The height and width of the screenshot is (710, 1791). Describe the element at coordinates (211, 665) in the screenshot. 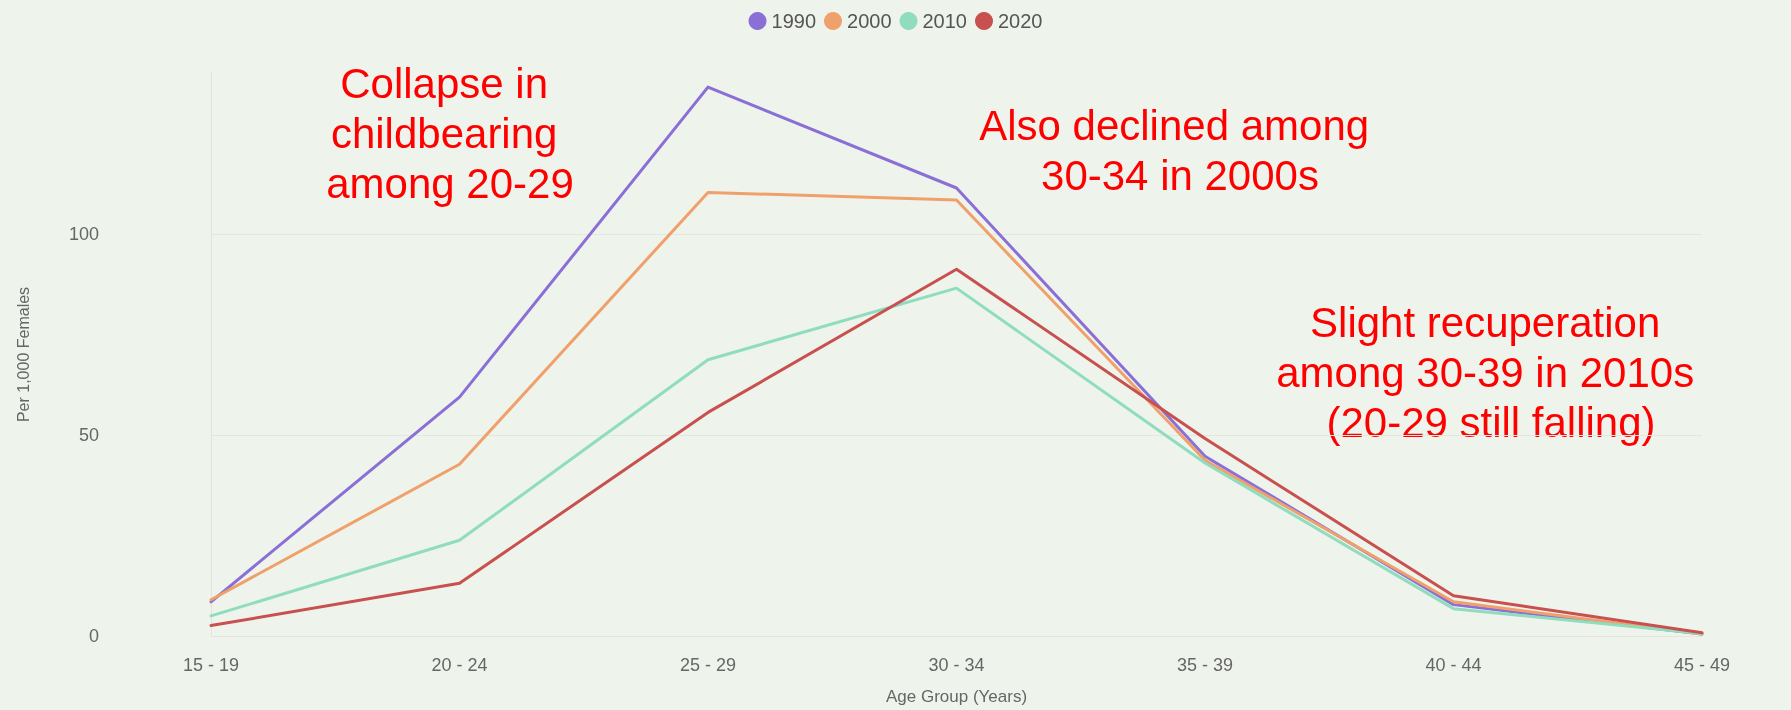

I see `x-tick-label: 15 - 19` at that location.